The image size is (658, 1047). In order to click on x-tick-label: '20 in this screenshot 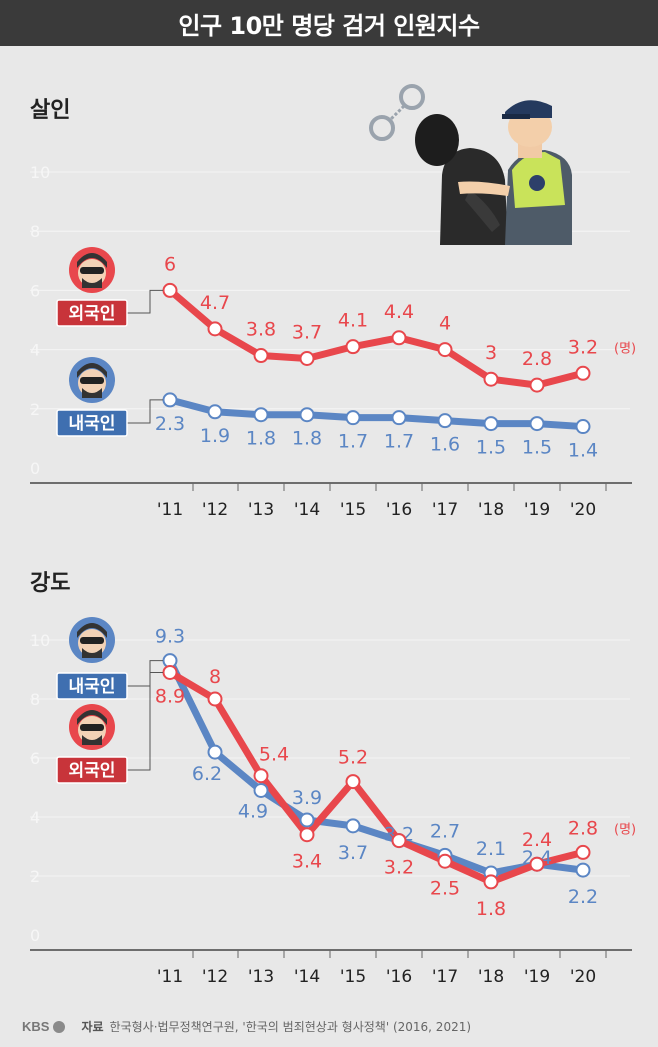, I will do `click(583, 977)`.